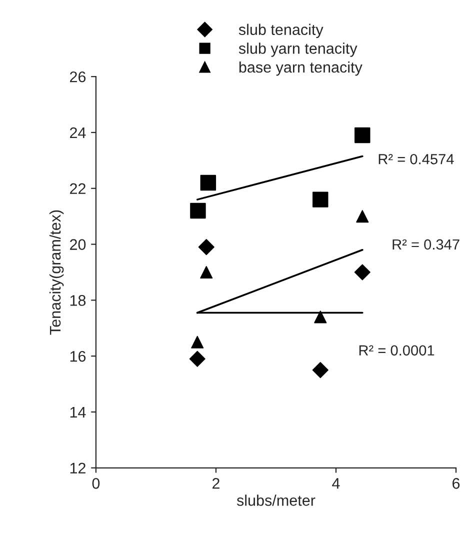 The width and height of the screenshot is (475, 559). What do you see at coordinates (56, 272) in the screenshot?
I see `y-axis-title: Tenacity(gram/tex)` at bounding box center [56, 272].